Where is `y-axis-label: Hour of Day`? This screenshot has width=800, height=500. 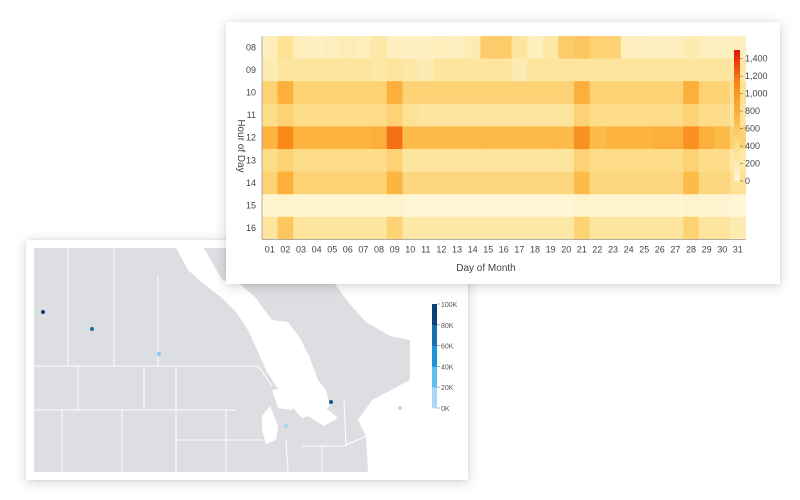 y-axis-label: Hour of Day is located at coordinates (240, 145).